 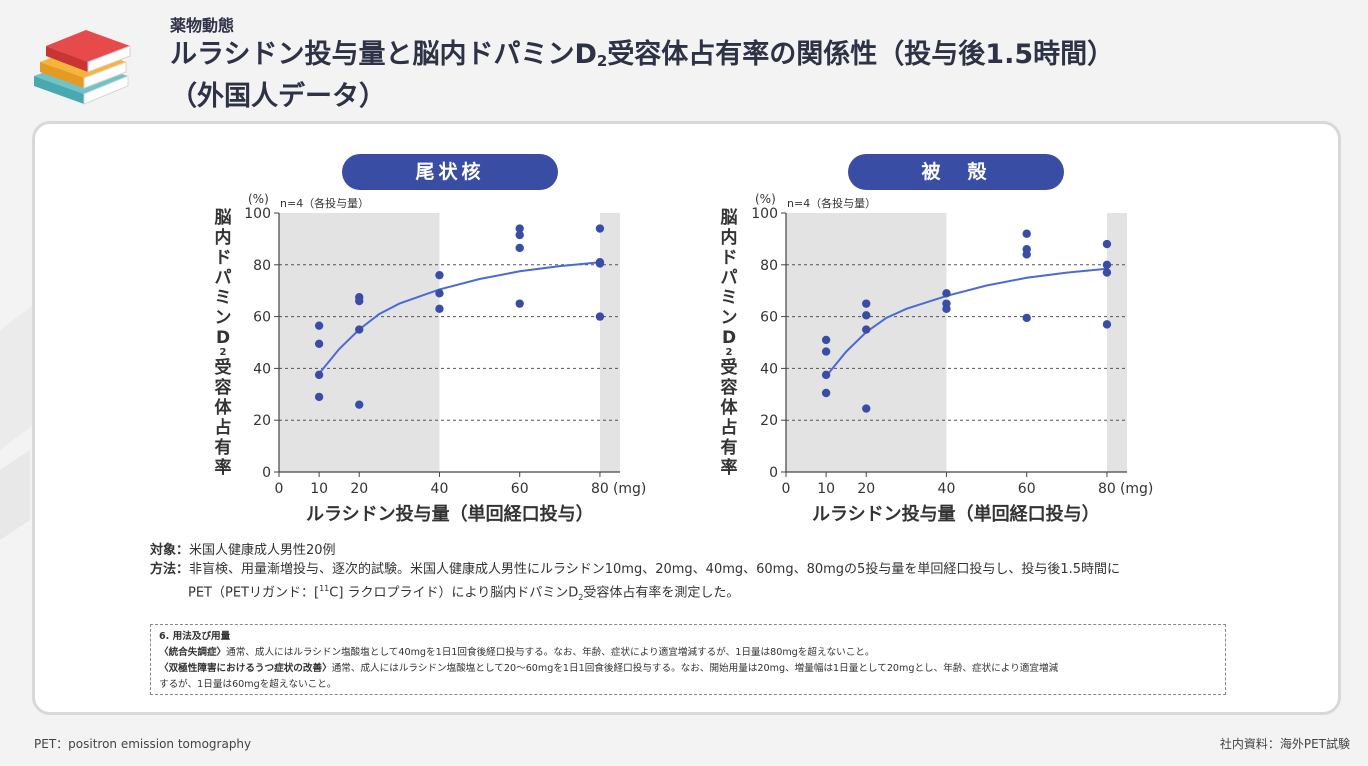 What do you see at coordinates (454, 593) in the screenshot?
I see `method-text-2b: C] ラクロプライド）により脳内ドパミンD` at bounding box center [454, 593].